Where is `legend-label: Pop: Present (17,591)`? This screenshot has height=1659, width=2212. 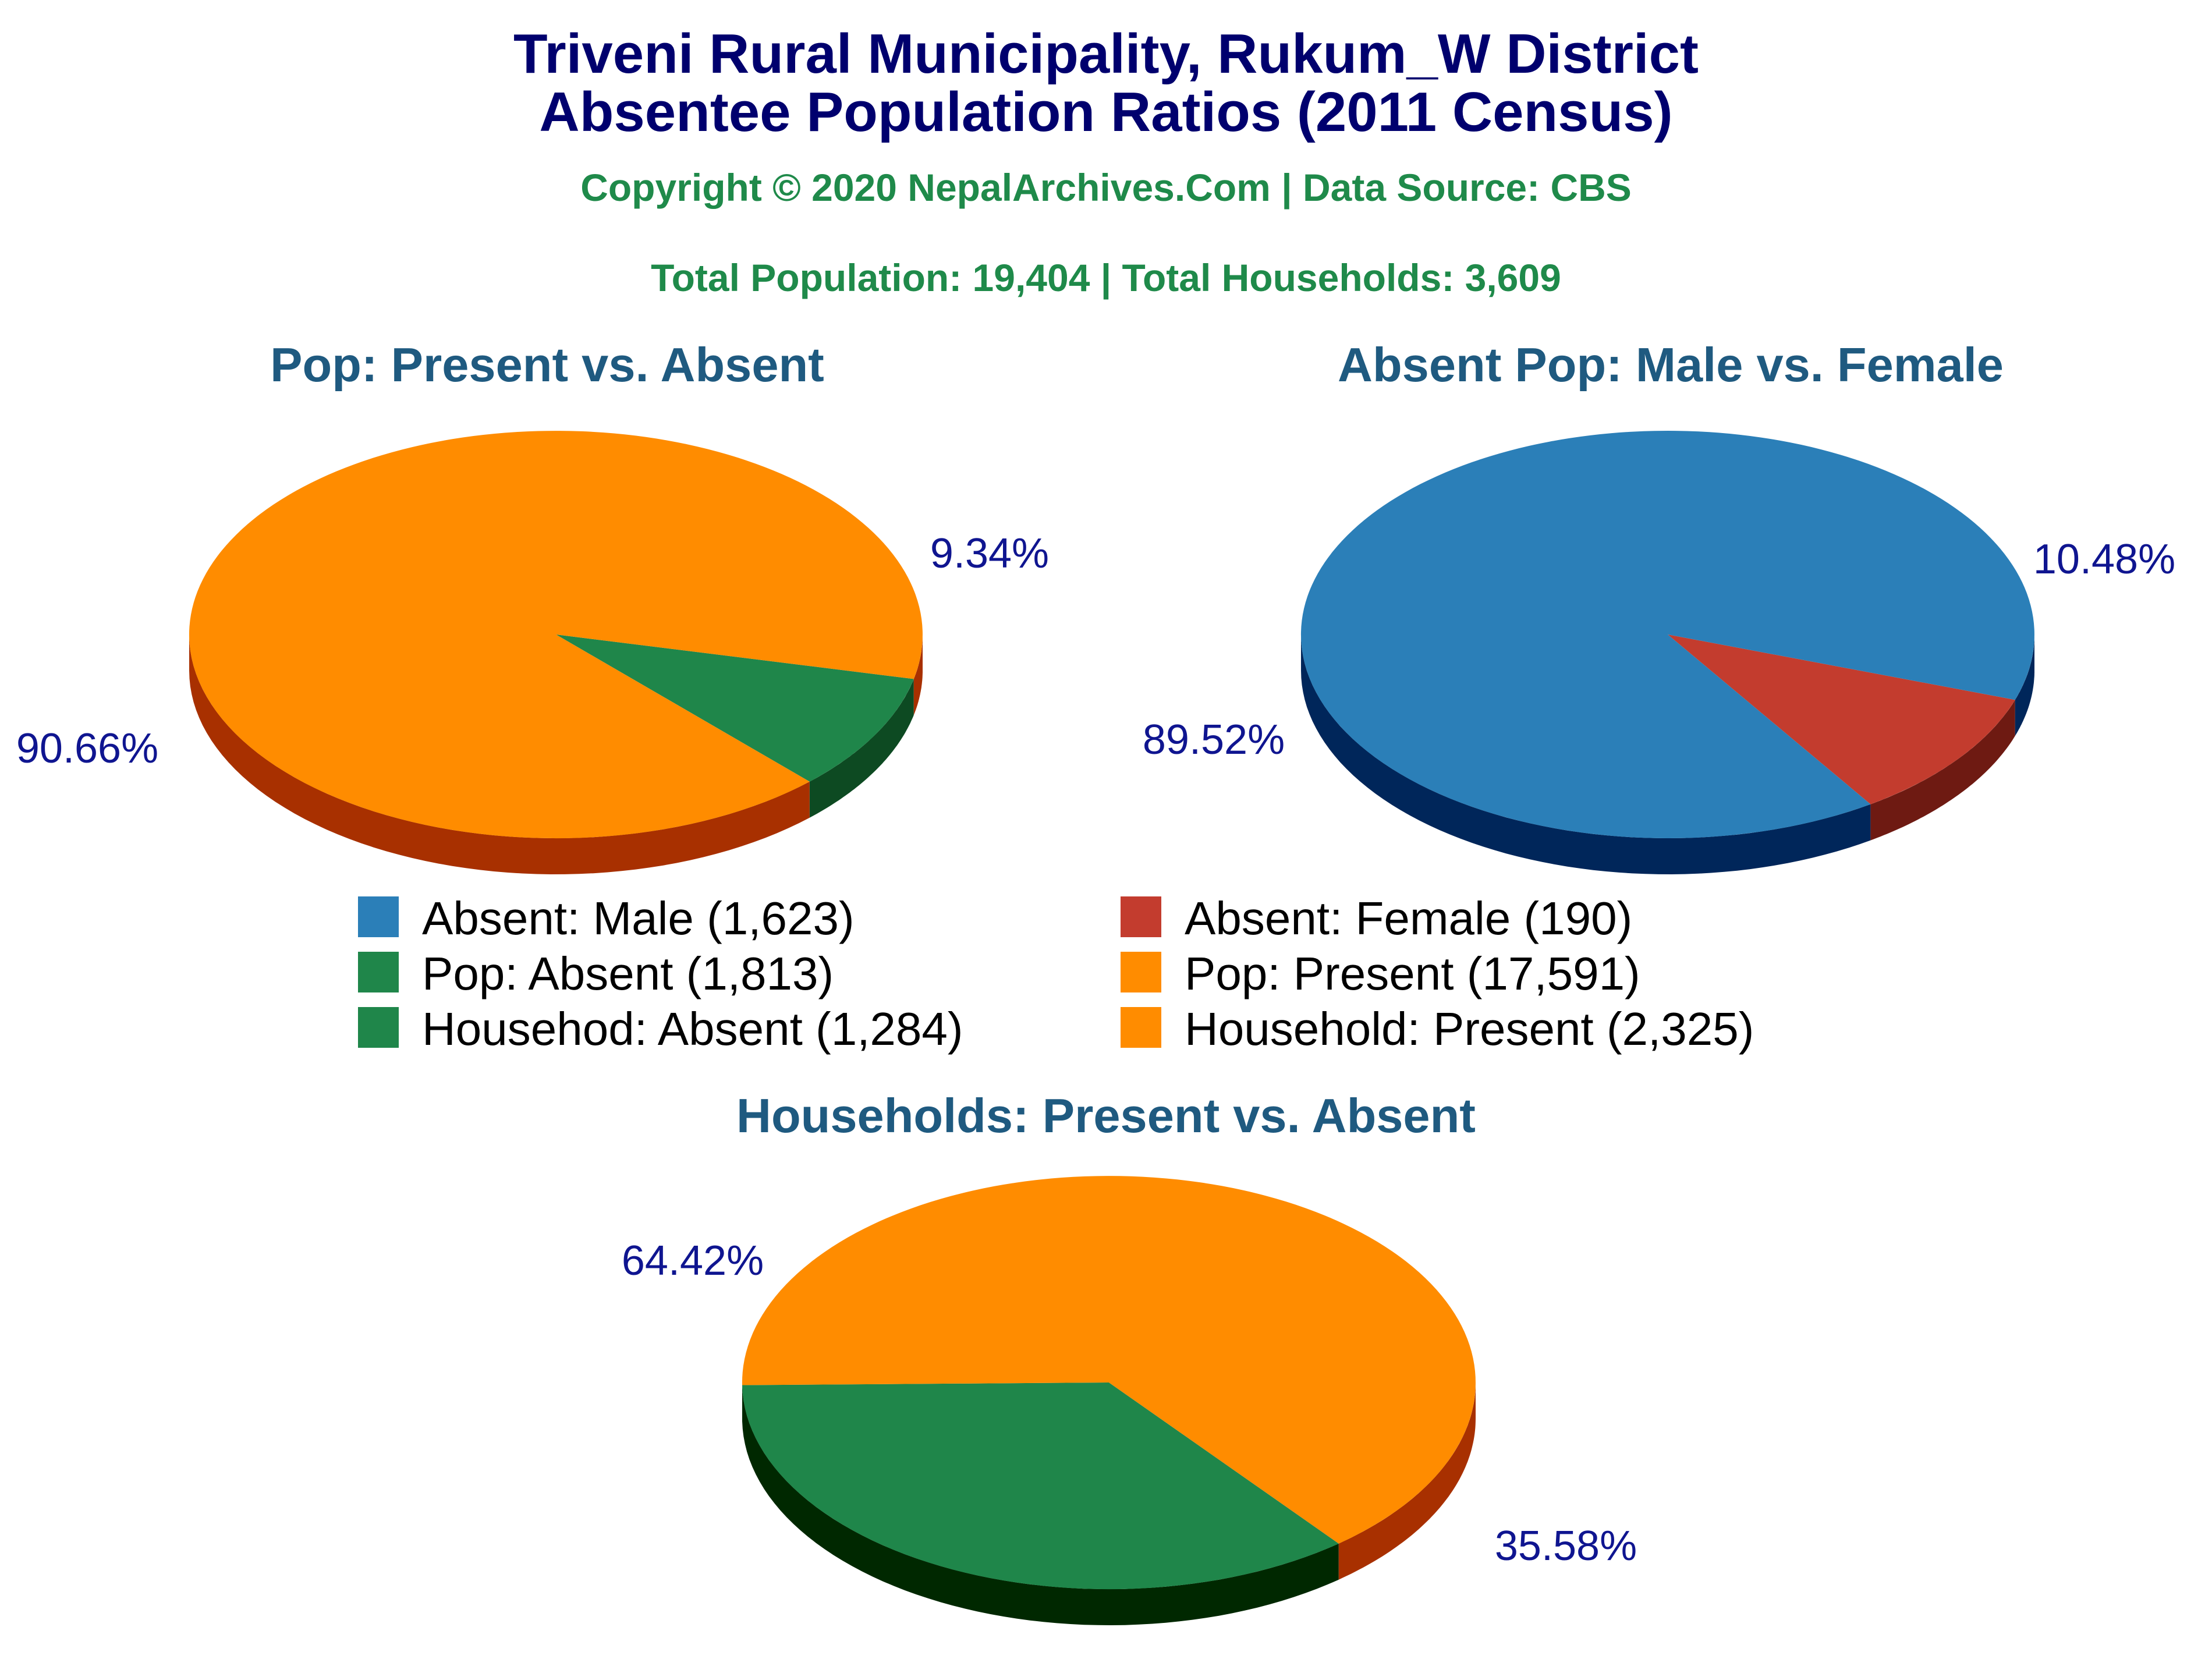 legend-label: Pop: Present (17,591) is located at coordinates (1412, 974).